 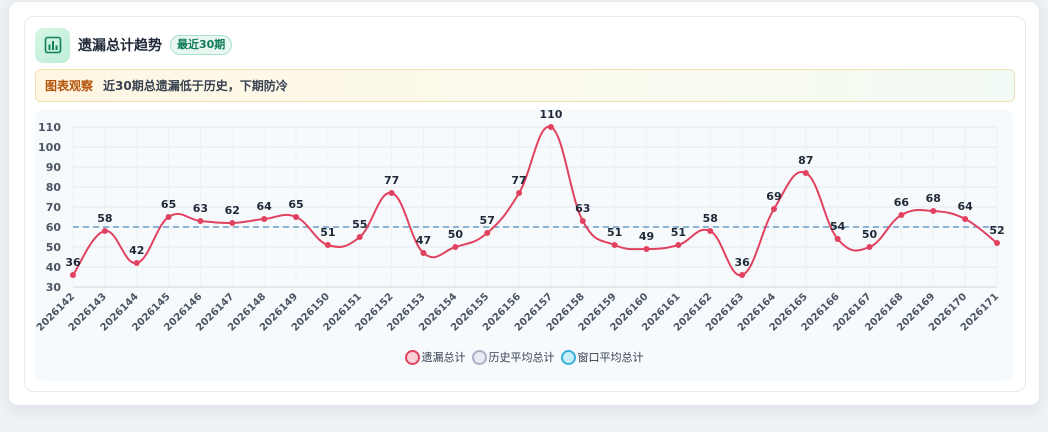 What do you see at coordinates (49, 127) in the screenshot?
I see `y-tick-label: 110` at bounding box center [49, 127].